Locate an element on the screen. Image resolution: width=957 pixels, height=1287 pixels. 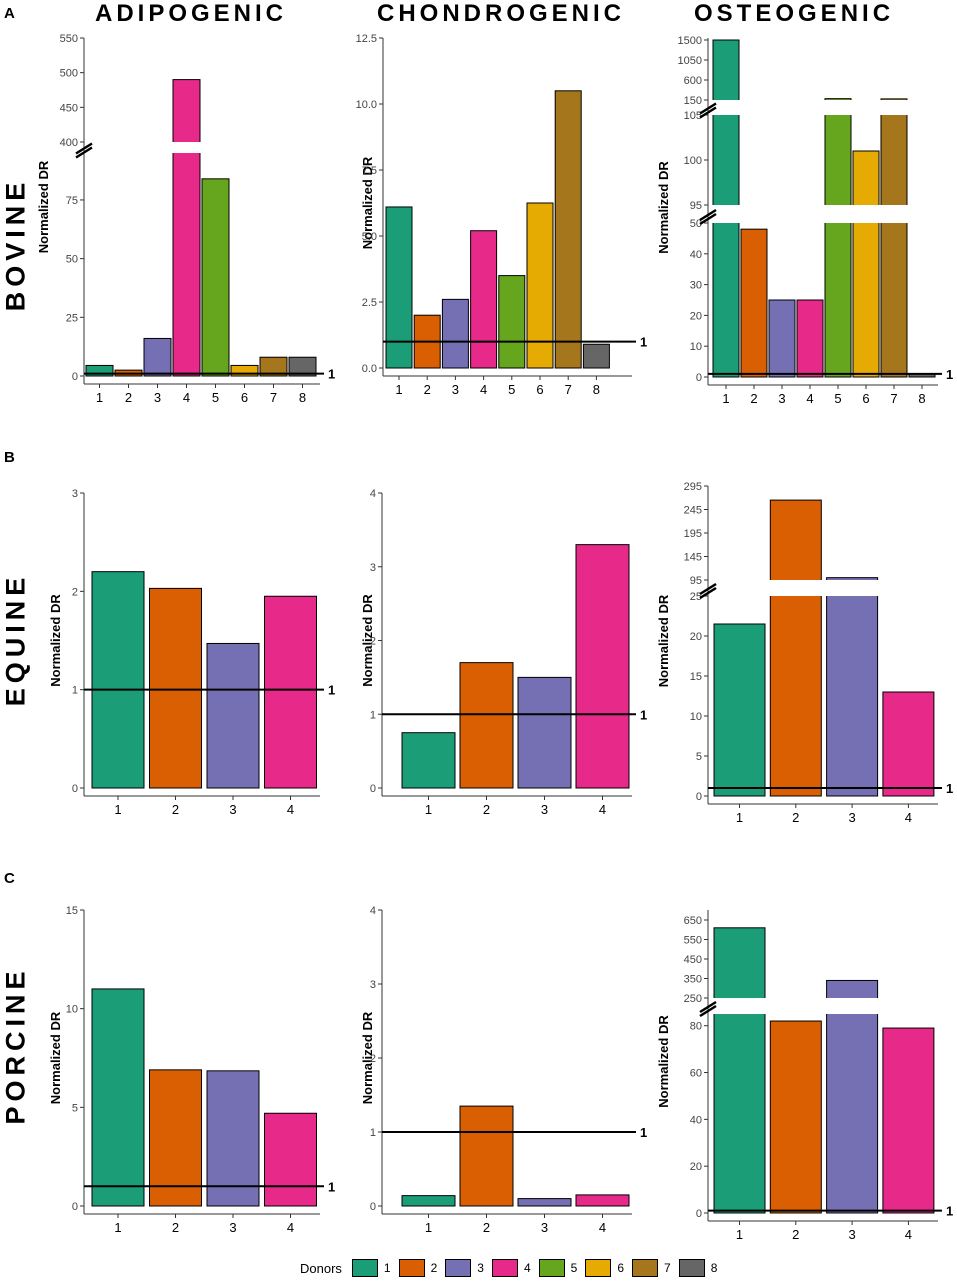
bovine-chondrogenic-x-tick-label: 7 is located at coordinates (568, 389).